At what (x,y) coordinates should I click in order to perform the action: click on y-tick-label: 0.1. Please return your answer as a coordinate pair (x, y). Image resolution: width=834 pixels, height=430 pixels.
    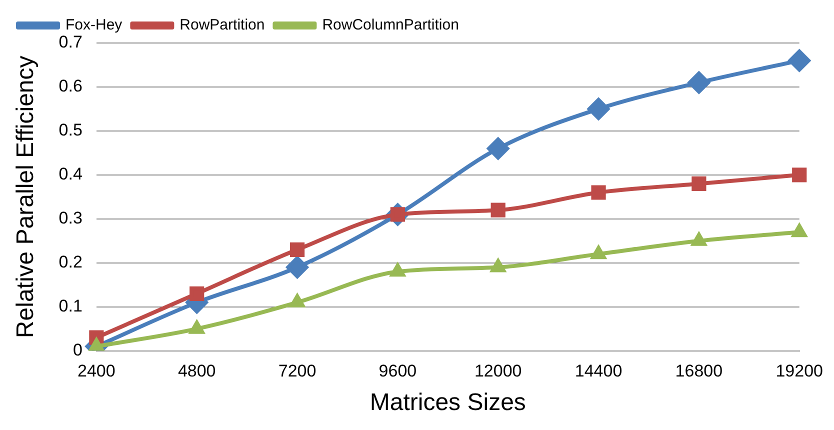
    Looking at the image, I should click on (70, 306).